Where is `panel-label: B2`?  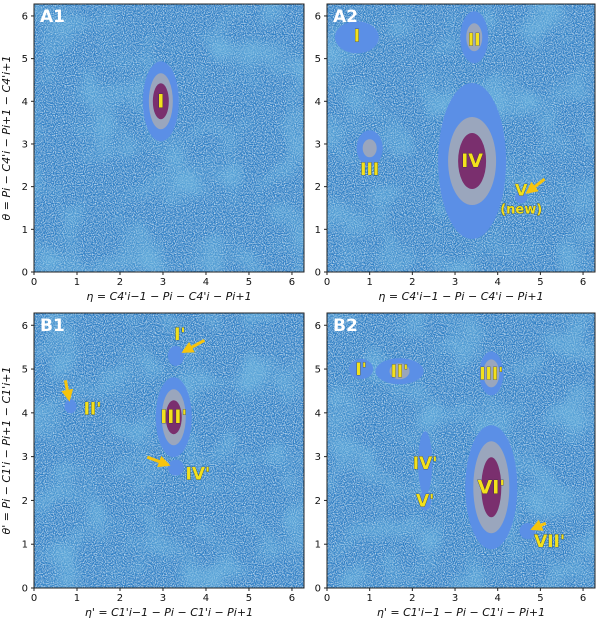
panel-label: B2 is located at coordinates (345, 326).